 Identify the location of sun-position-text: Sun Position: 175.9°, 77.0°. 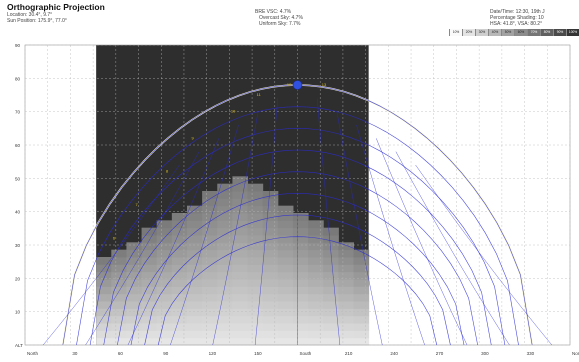
(37, 21).